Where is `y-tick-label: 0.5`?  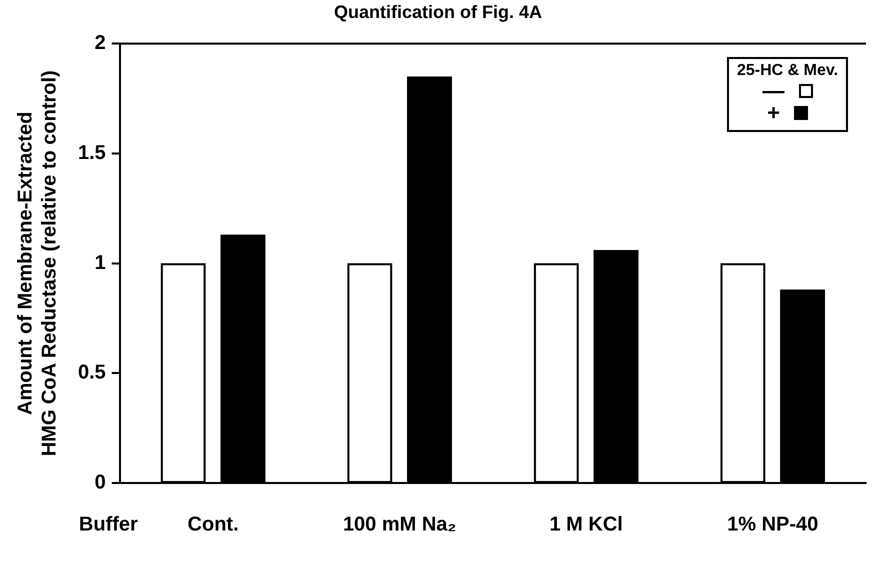 y-tick-label: 0.5 is located at coordinates (92, 373).